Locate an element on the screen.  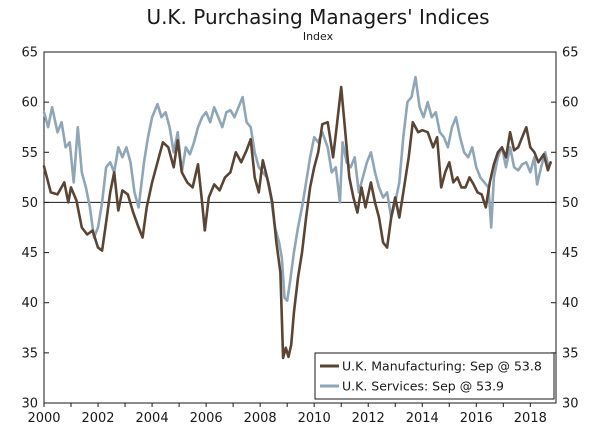
y-tick-label-left: 45 is located at coordinates (29, 253).